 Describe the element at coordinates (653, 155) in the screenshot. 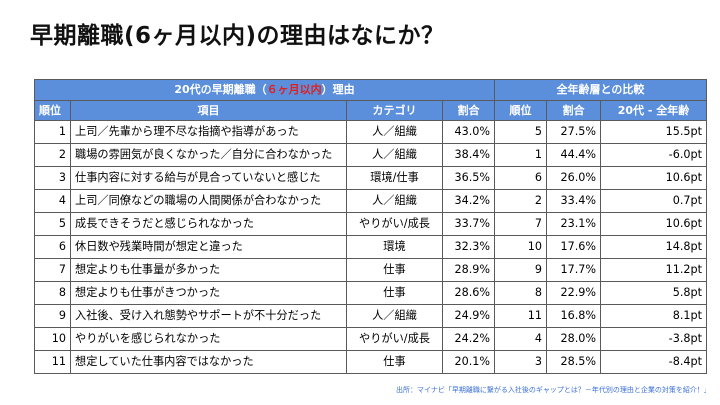

I see `cell-diff: -6.0pt` at that location.